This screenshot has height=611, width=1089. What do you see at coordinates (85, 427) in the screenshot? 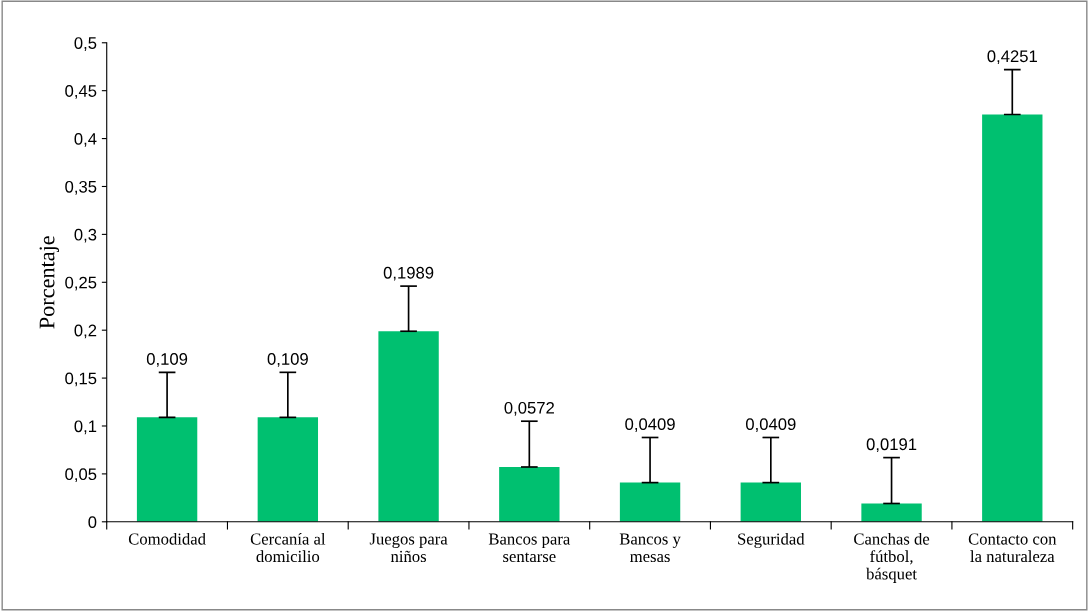
I see `y-tick-label: 0,1` at bounding box center [85, 427].